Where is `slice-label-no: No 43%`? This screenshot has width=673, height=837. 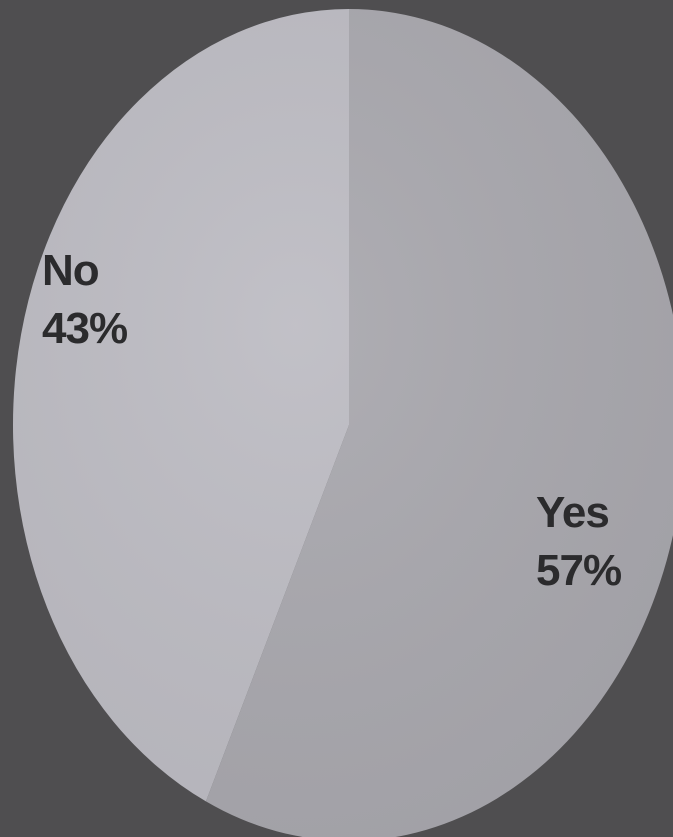
slice-label-no: No 43% is located at coordinates (85, 300).